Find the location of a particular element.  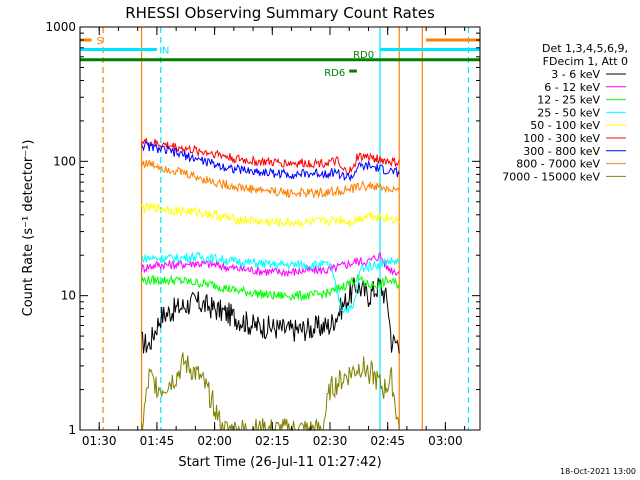

legend-label-5: 100 - 300 keV is located at coordinates (561, 138).